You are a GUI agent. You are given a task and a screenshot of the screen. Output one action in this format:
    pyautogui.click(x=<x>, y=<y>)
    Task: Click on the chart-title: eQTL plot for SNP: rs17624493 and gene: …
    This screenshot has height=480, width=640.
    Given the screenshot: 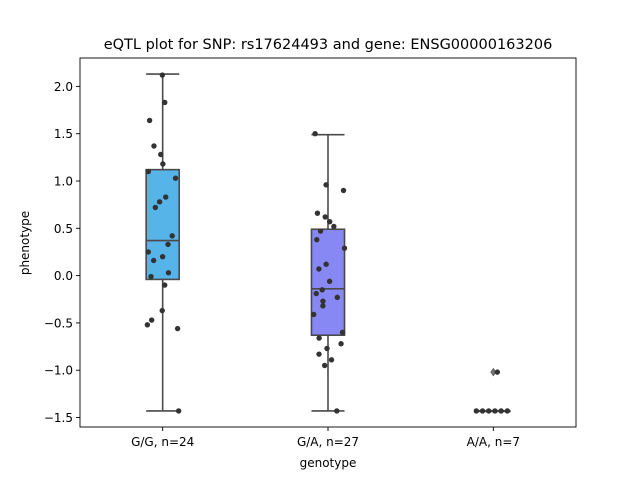 What is the action you would take?
    pyautogui.click(x=328, y=45)
    